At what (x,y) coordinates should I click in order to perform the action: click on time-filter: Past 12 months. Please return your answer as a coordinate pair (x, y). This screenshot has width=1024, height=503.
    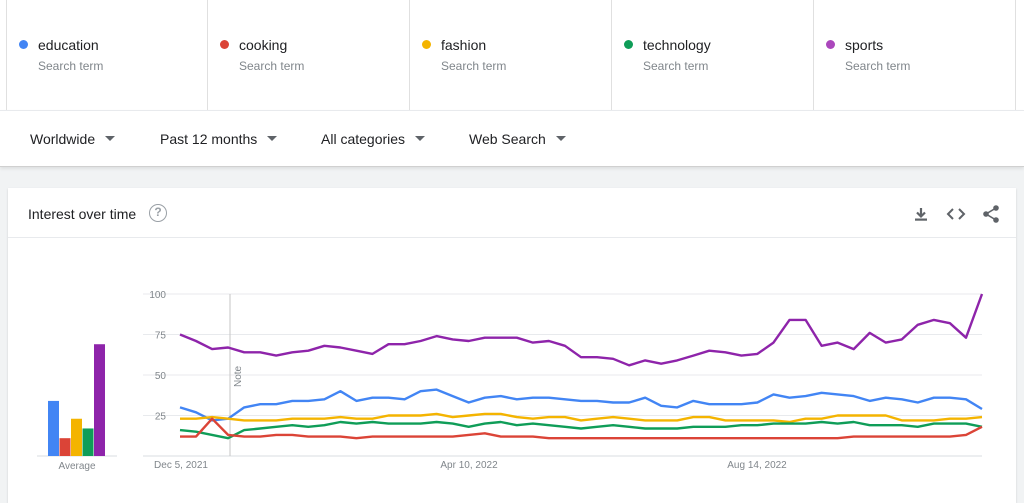
    Looking at the image, I should click on (219, 139).